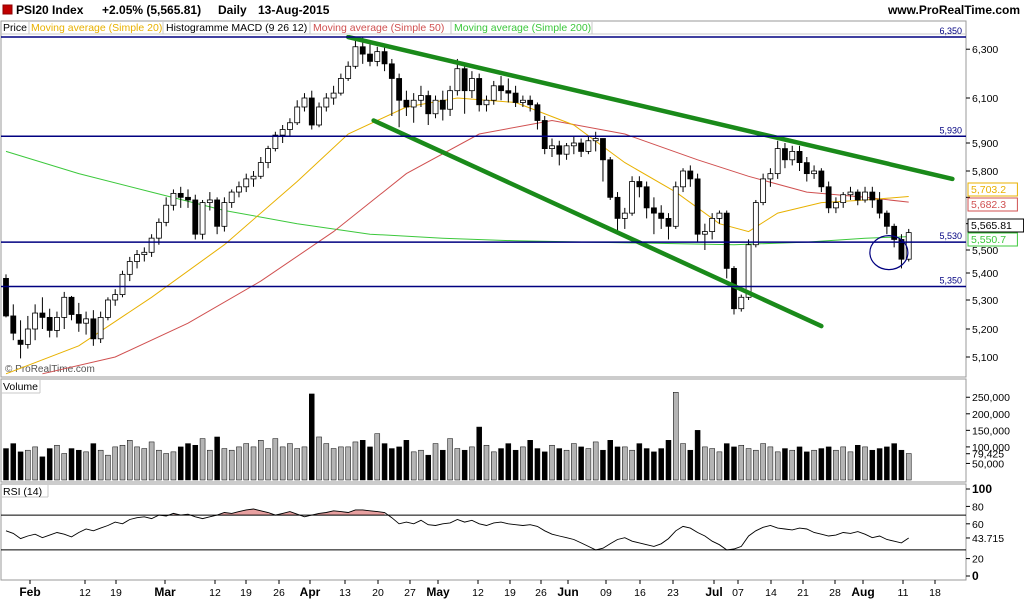  I want to click on value-badge, so click(992, 204).